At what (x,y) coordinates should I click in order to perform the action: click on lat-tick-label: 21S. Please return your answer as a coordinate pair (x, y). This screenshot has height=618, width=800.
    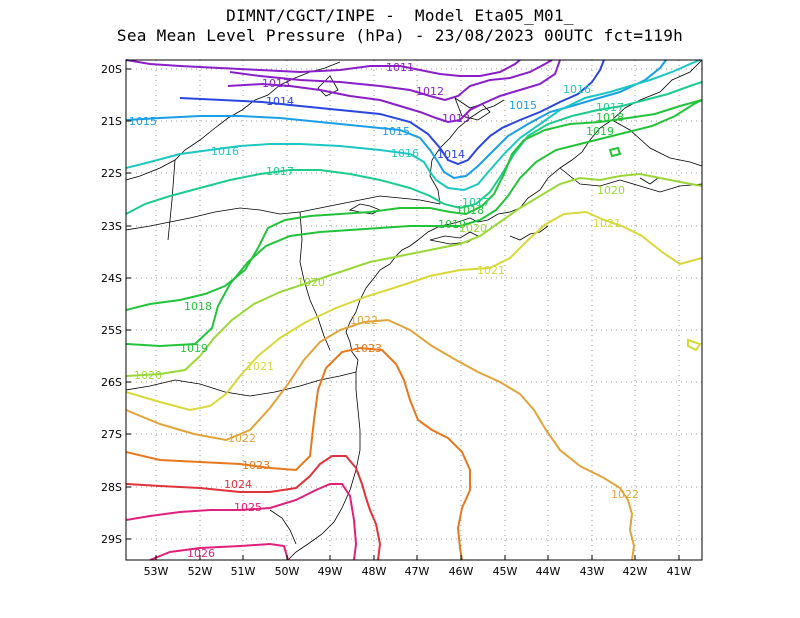
    Looking at the image, I should click on (111, 121).